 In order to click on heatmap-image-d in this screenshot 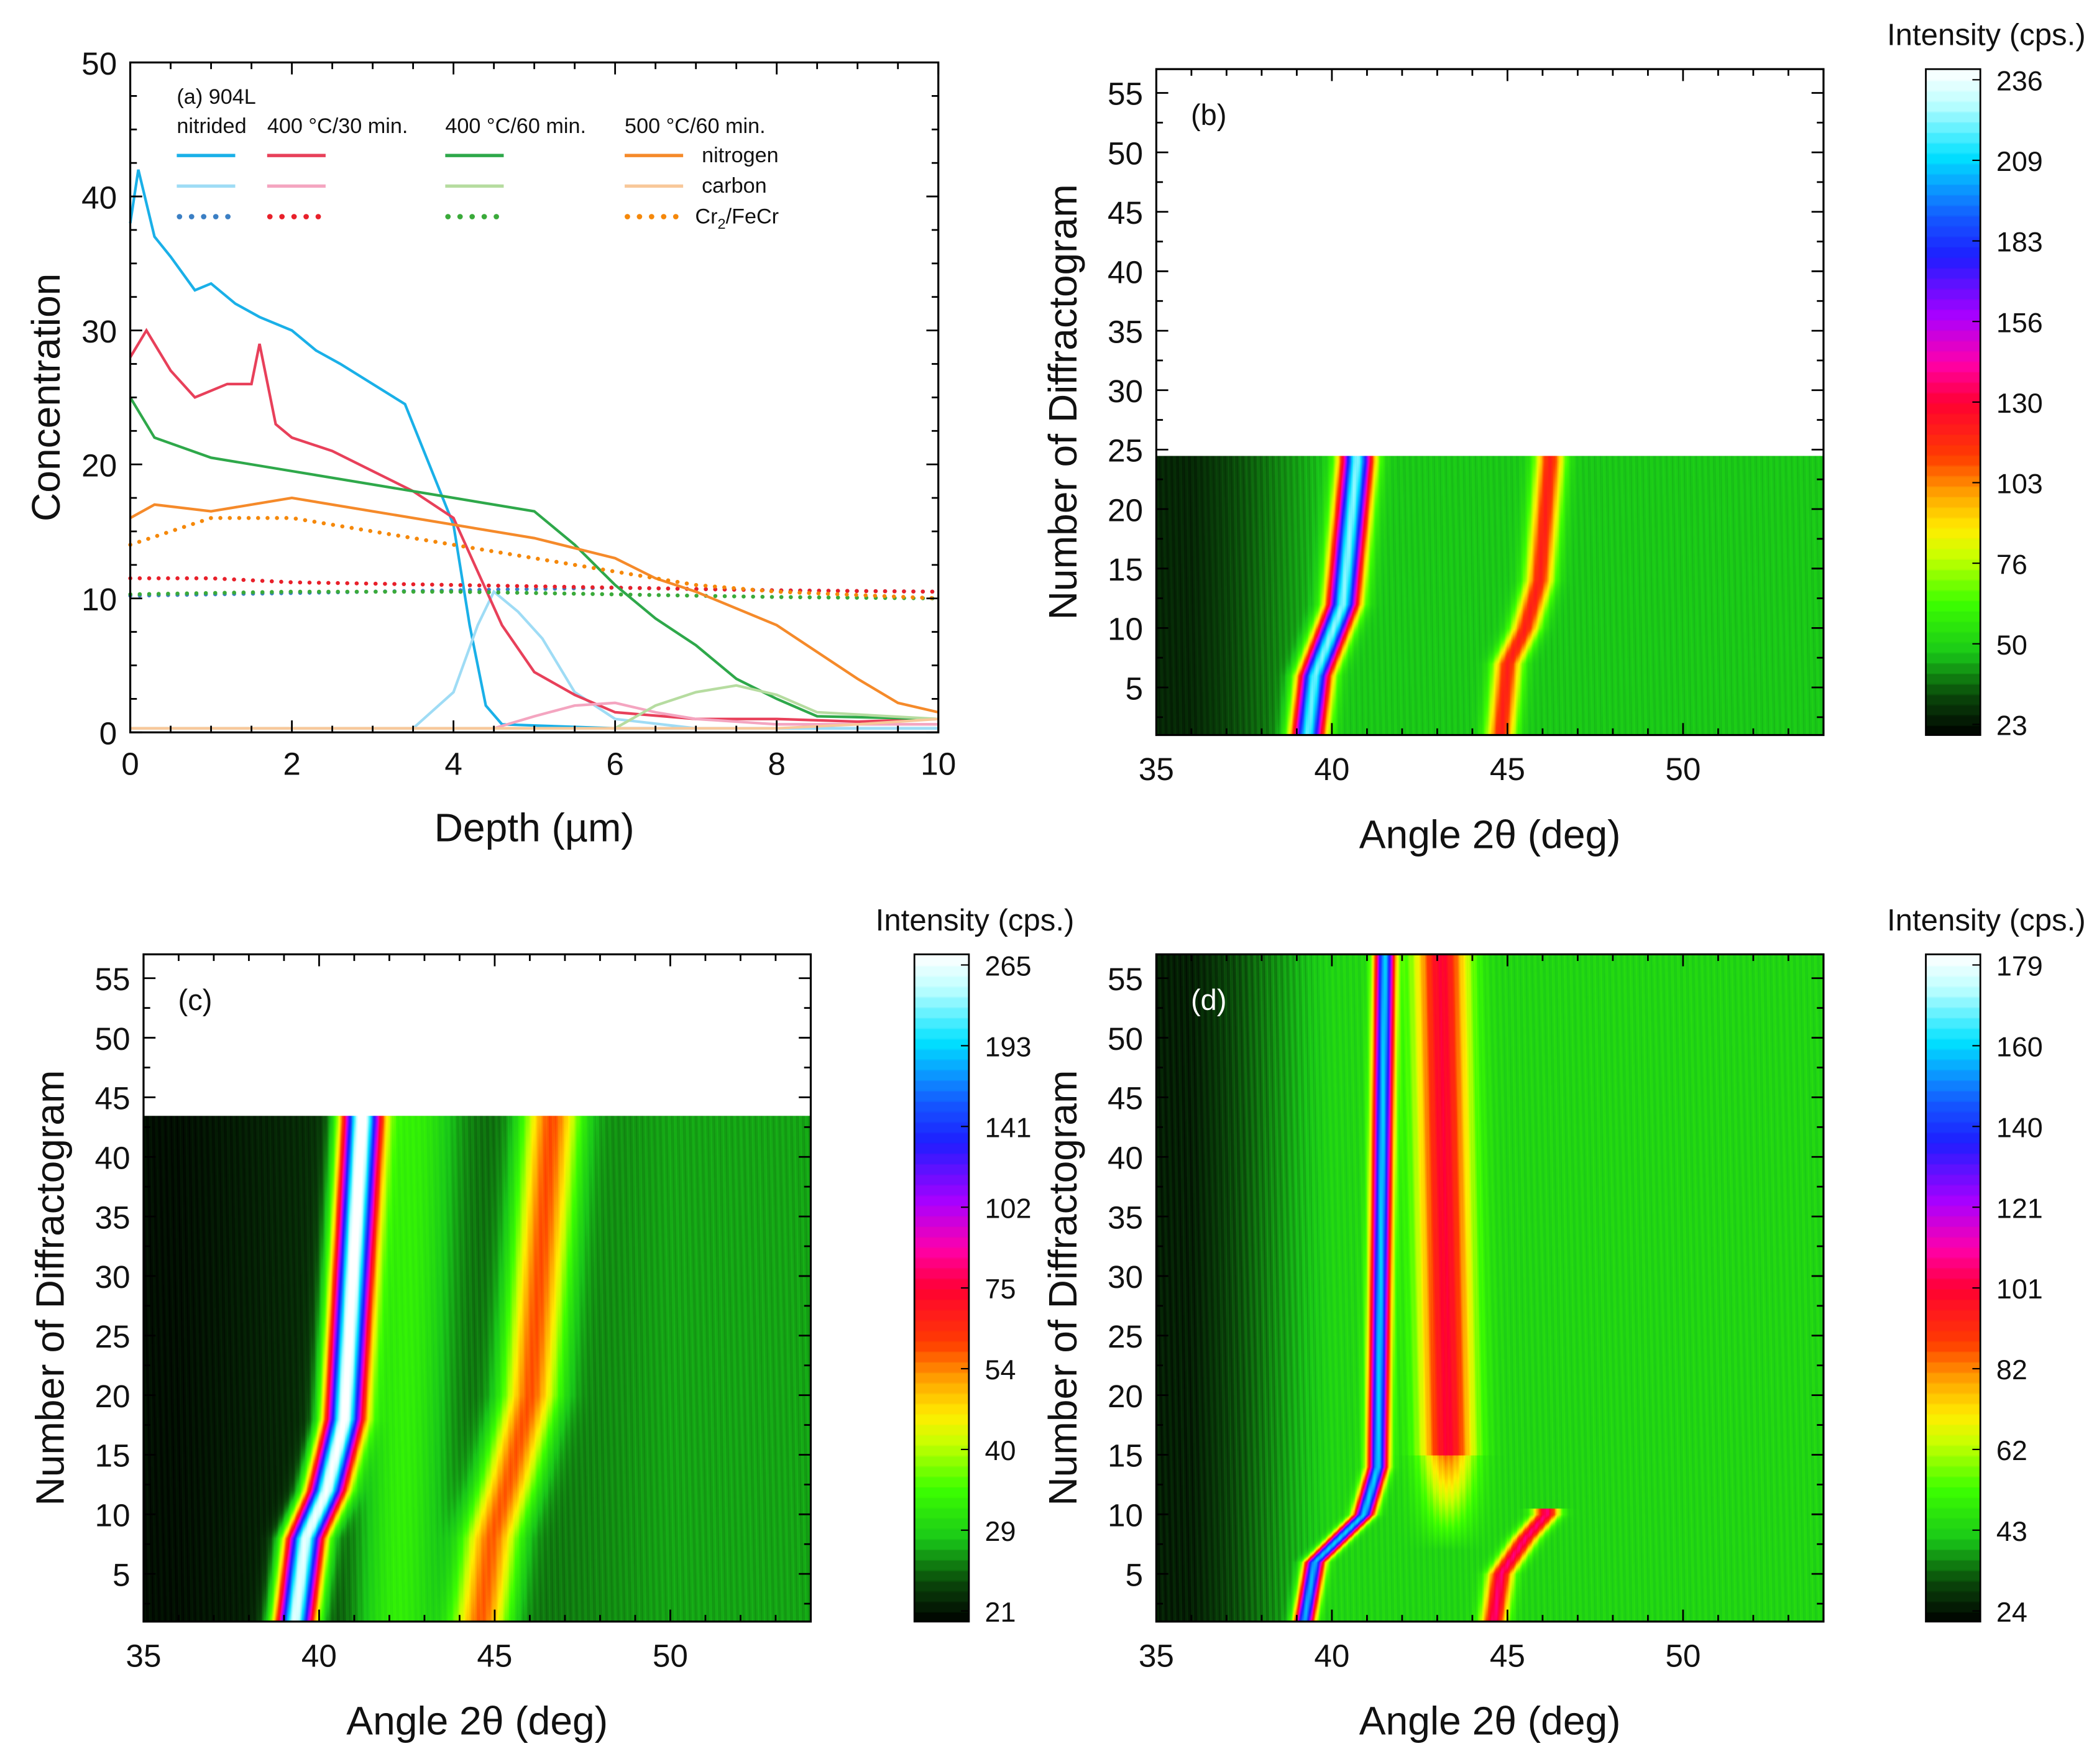, I will do `click(1490, 1288)`.